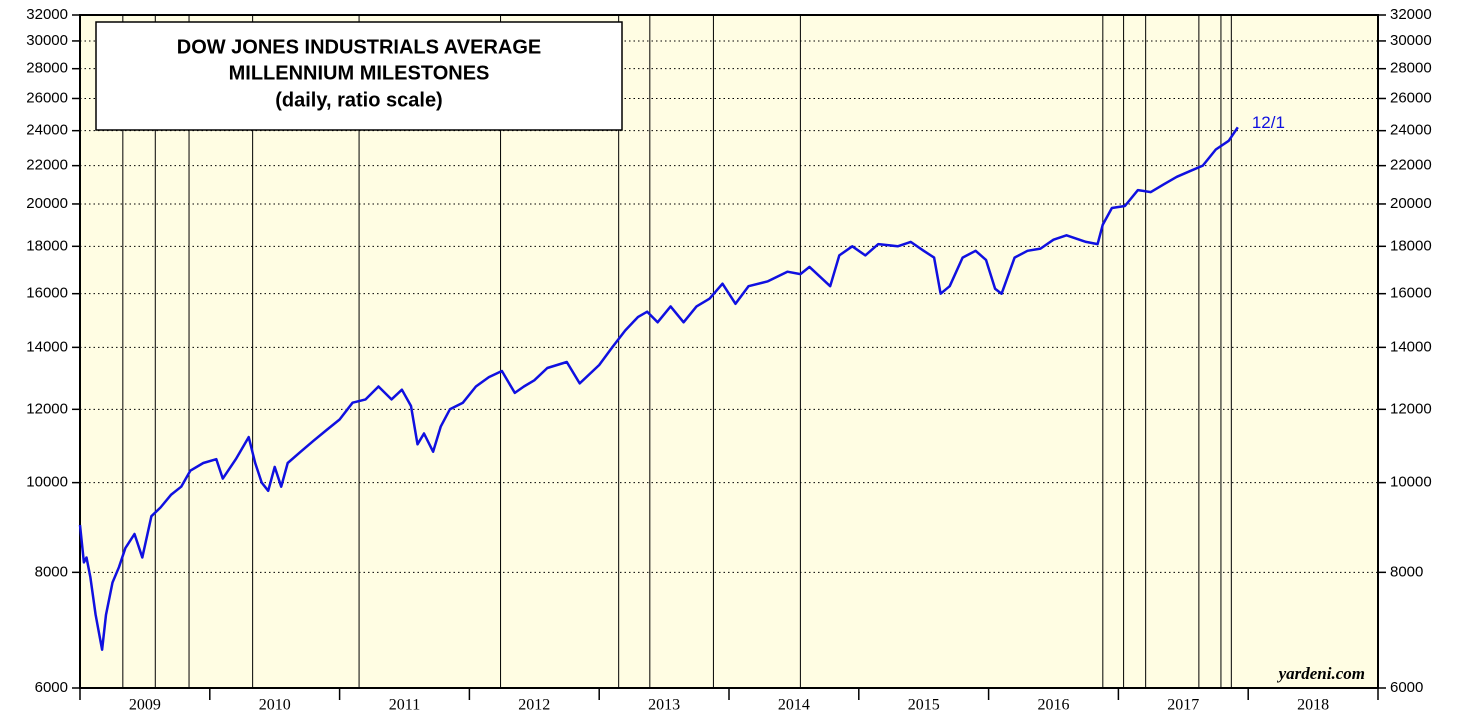 The image size is (1470, 719). I want to click on y-tick-label: 32000, so click(47, 14).